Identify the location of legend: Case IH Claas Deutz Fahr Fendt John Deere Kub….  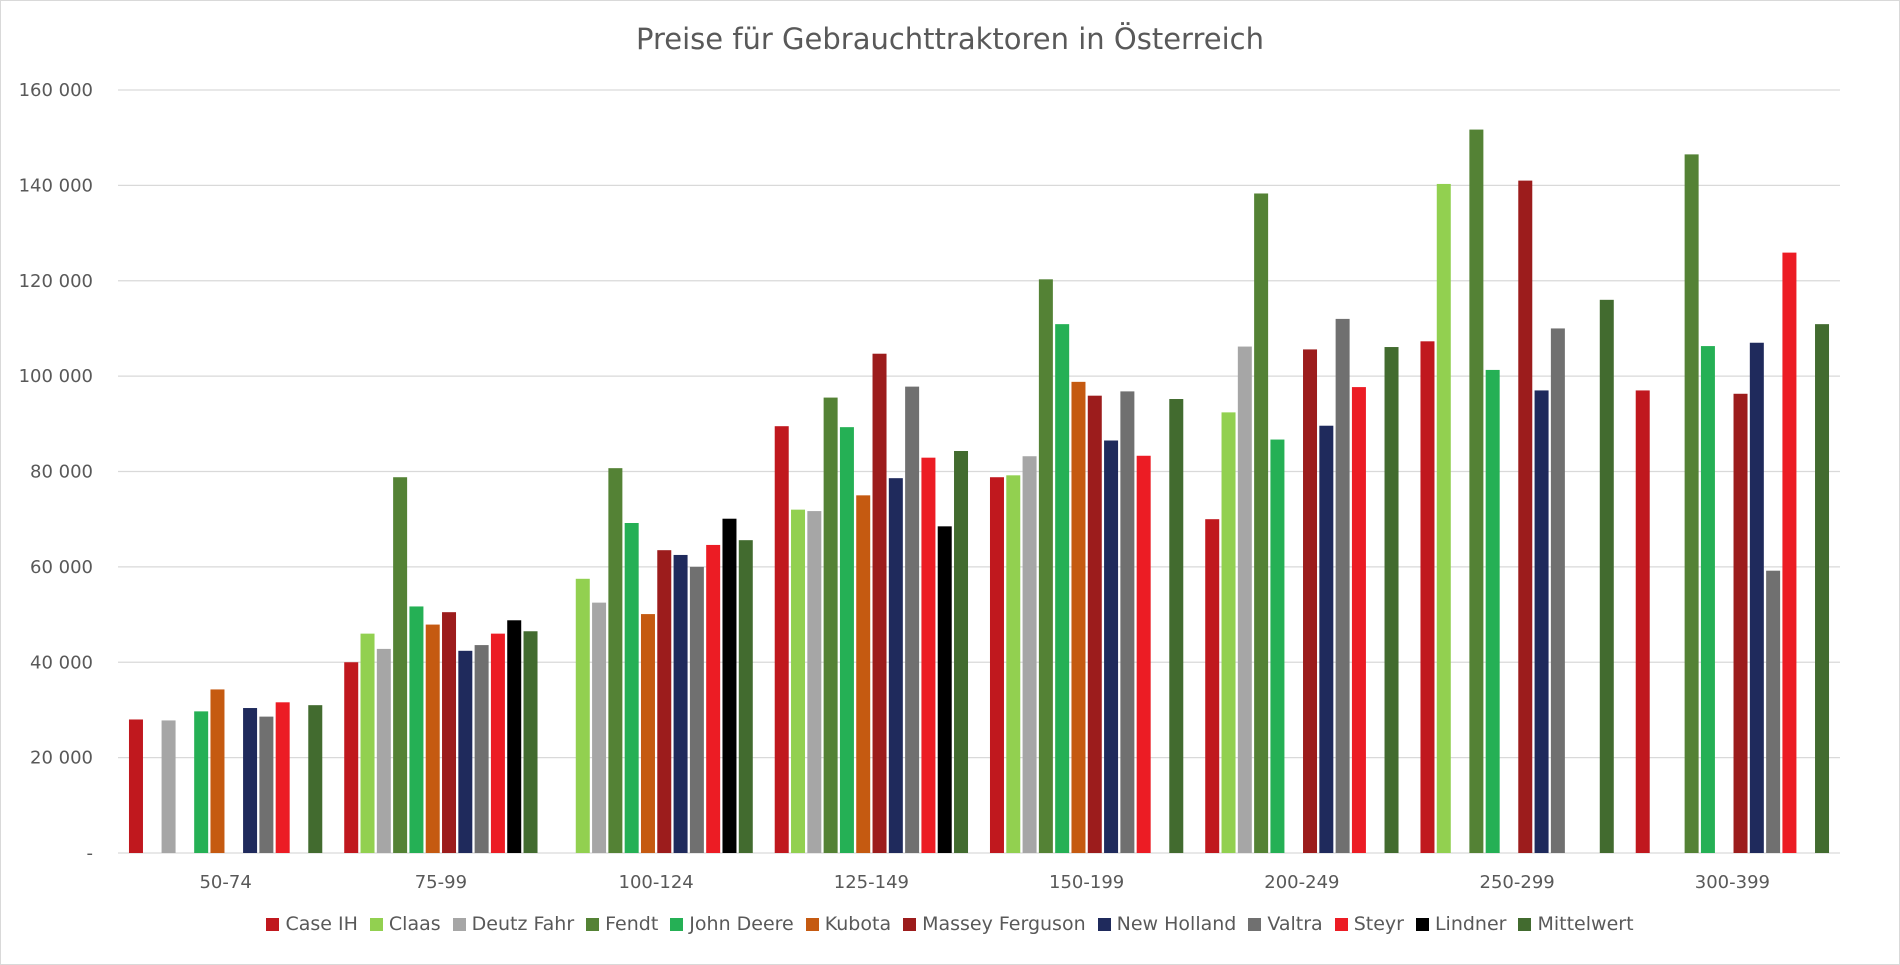
(950, 924).